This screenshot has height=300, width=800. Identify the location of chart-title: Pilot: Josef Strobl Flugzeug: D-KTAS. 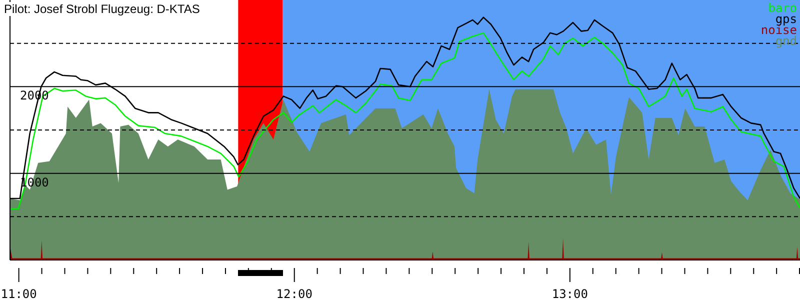
(102, 9).